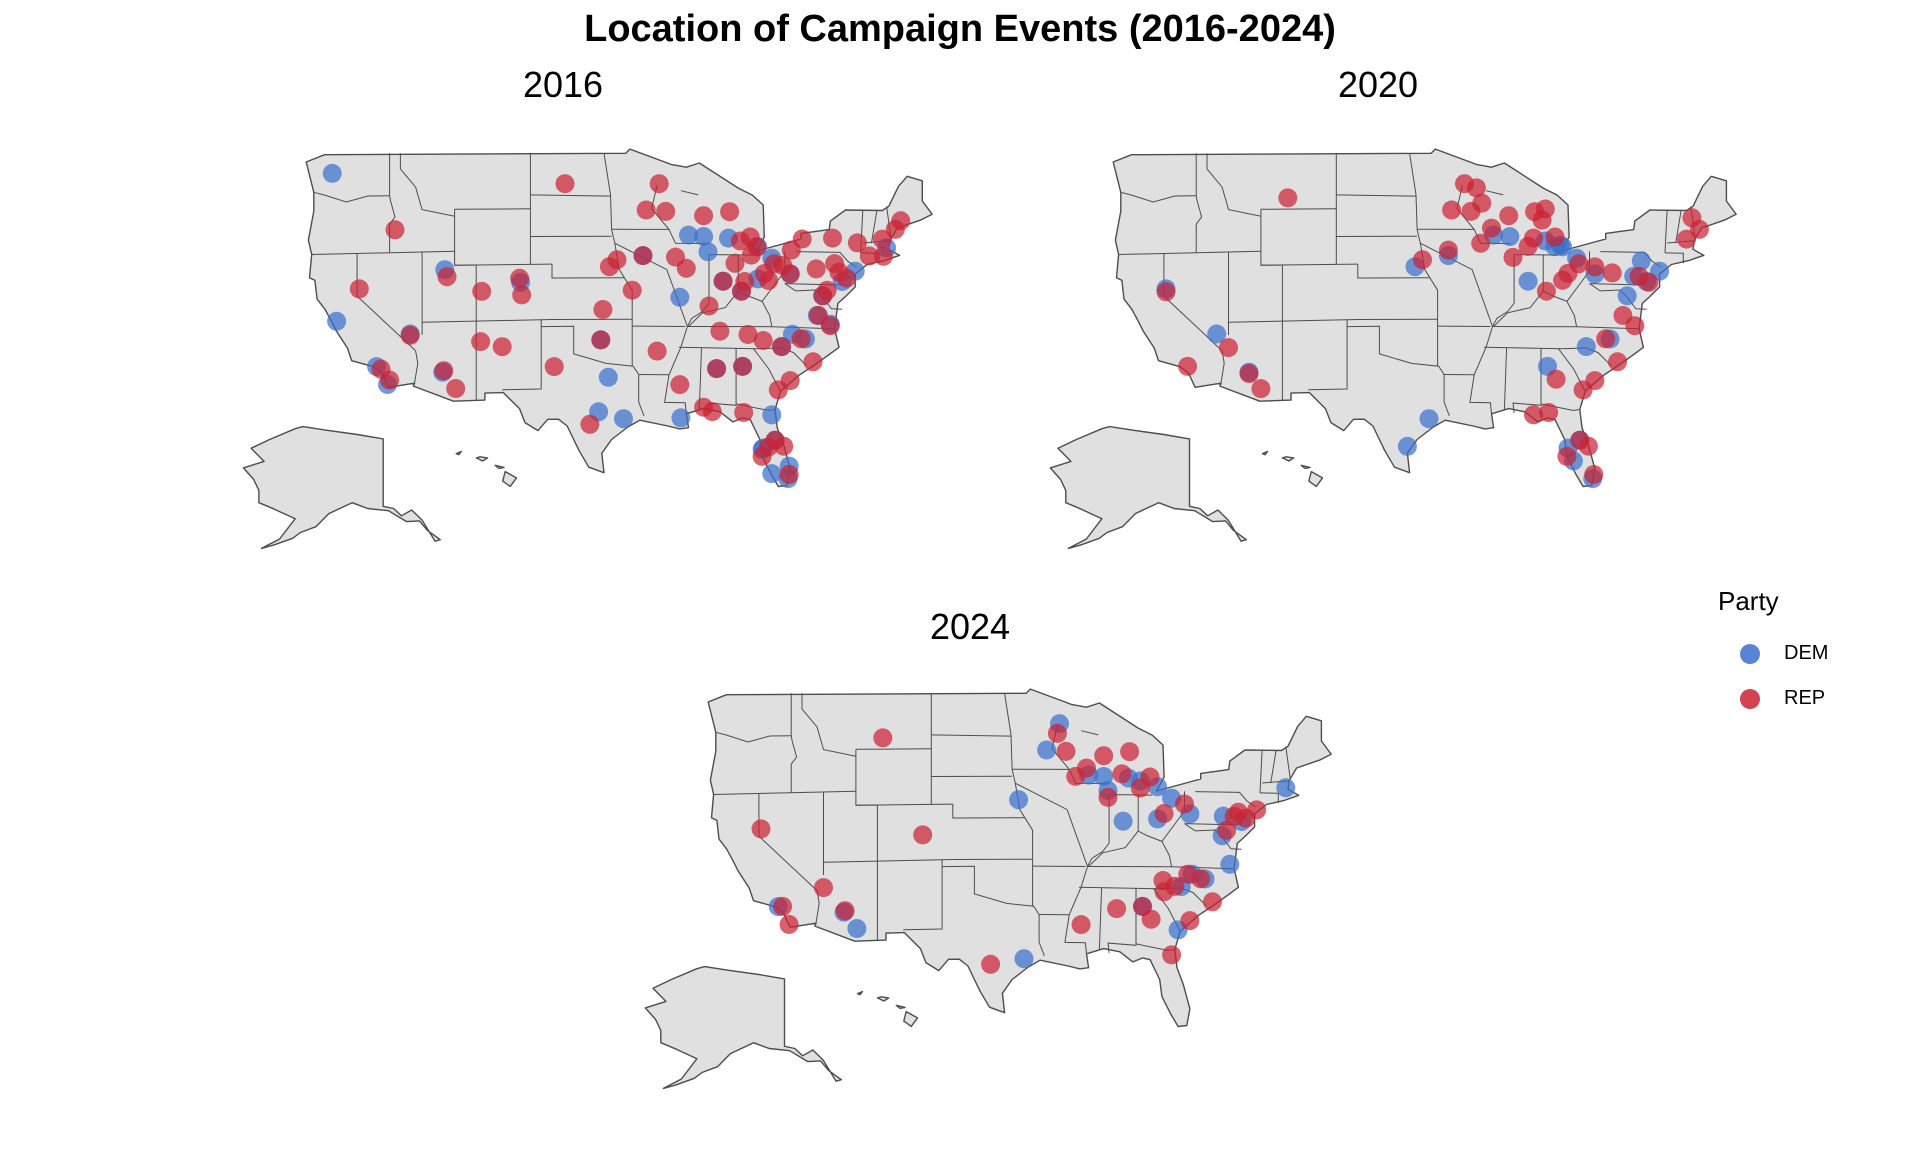  What do you see at coordinates (960, 29) in the screenshot?
I see `page-title: Location of Campaign Events (2016-2024)` at bounding box center [960, 29].